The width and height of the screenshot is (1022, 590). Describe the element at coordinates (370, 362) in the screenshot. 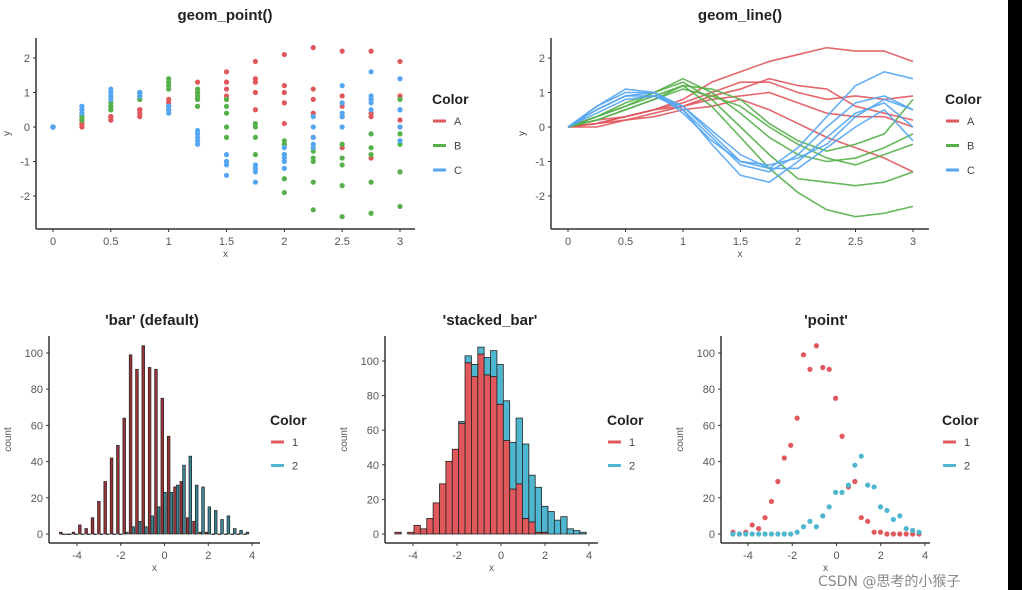

I see `y-tick-label: 100` at that location.